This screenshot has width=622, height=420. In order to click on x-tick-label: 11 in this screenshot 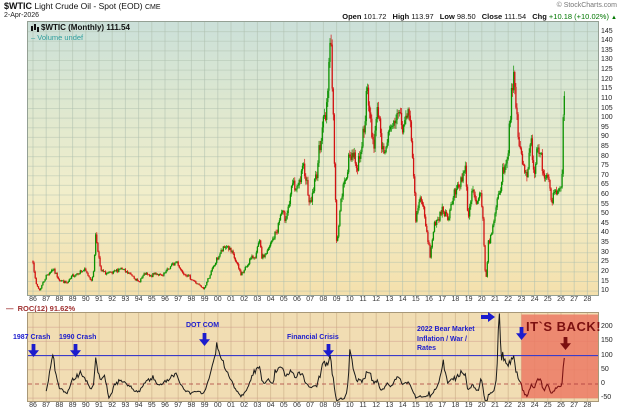, I will do `click(363, 299)`.